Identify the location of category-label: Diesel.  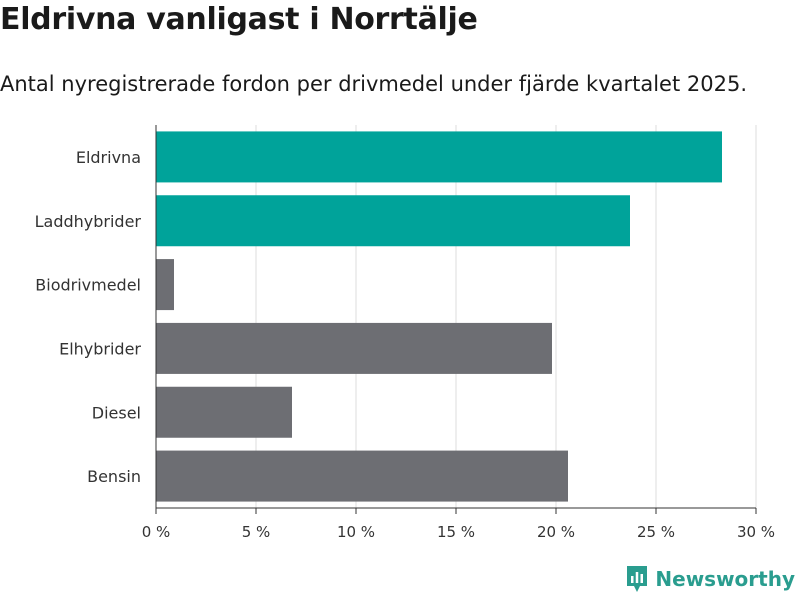
(116, 412).